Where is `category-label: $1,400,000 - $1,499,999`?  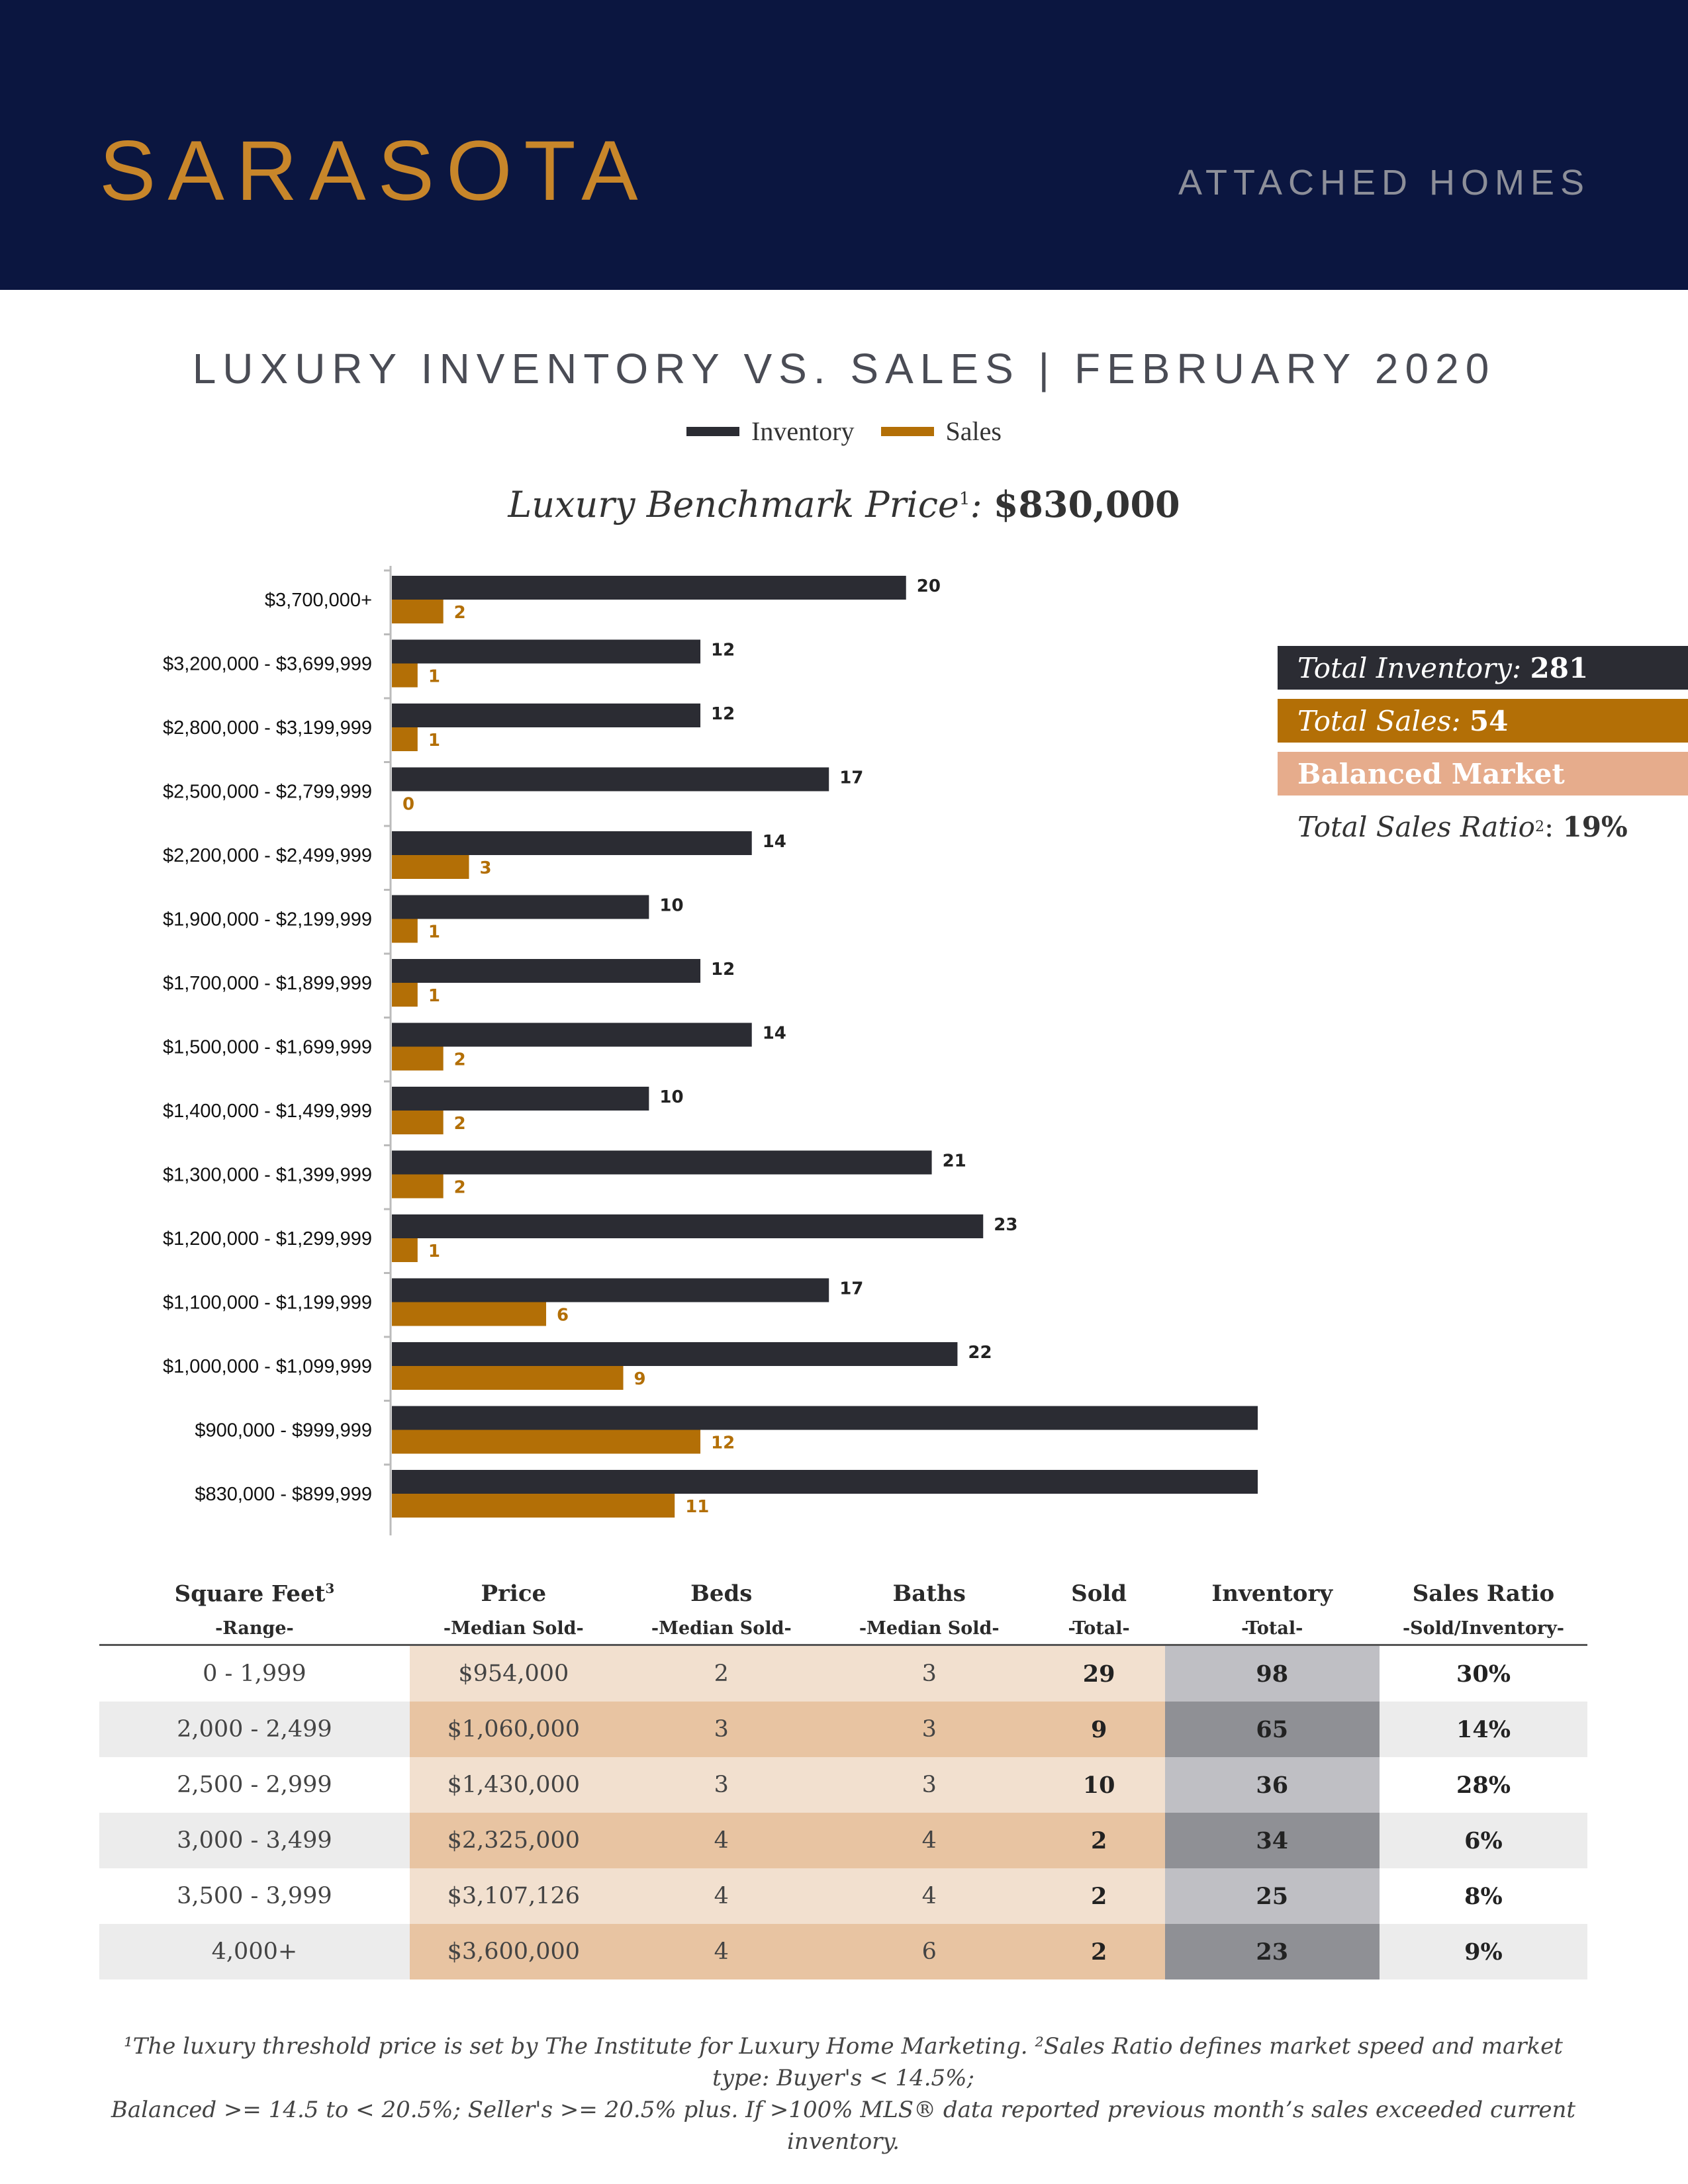 category-label: $1,400,000 - $1,499,999 is located at coordinates (267, 1112).